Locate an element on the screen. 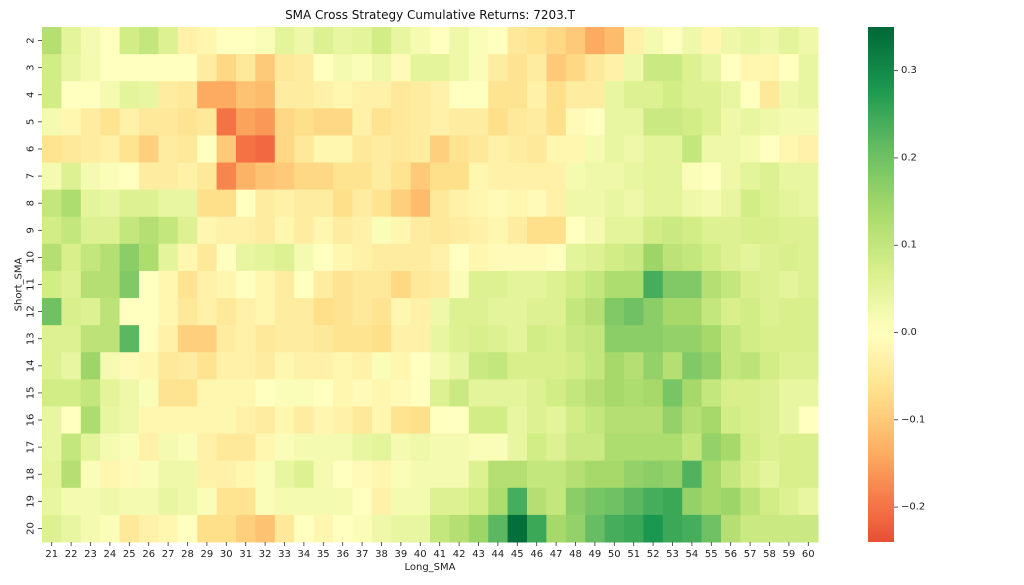 The image size is (1024, 585). colorbar-ticks: −0.2 −0.1 0.0 0.1 0.2 0.3 is located at coordinates (909, 289).